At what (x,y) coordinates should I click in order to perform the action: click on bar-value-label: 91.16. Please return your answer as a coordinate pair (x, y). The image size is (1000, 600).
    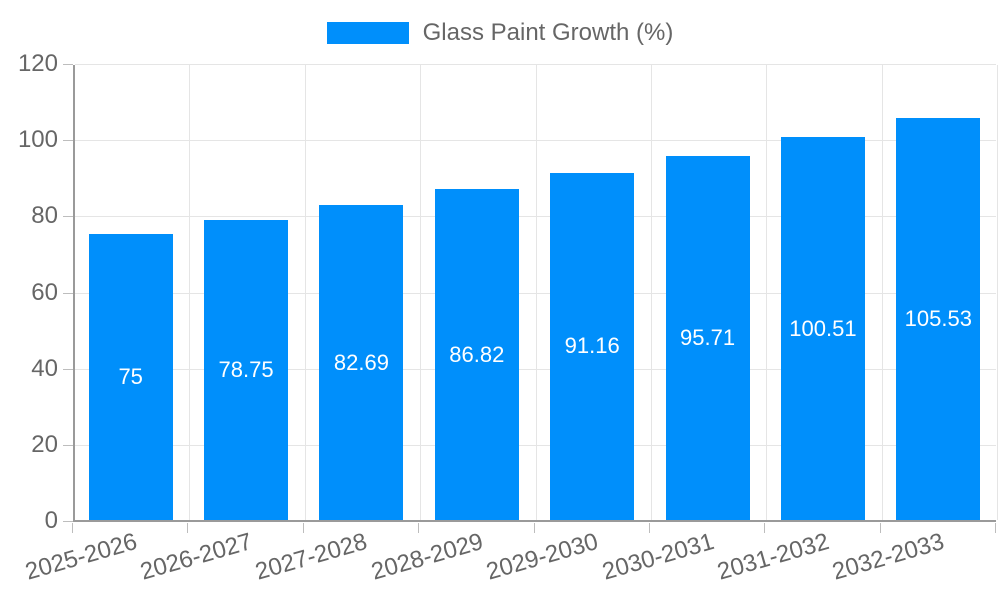
    Looking at the image, I should click on (592, 346).